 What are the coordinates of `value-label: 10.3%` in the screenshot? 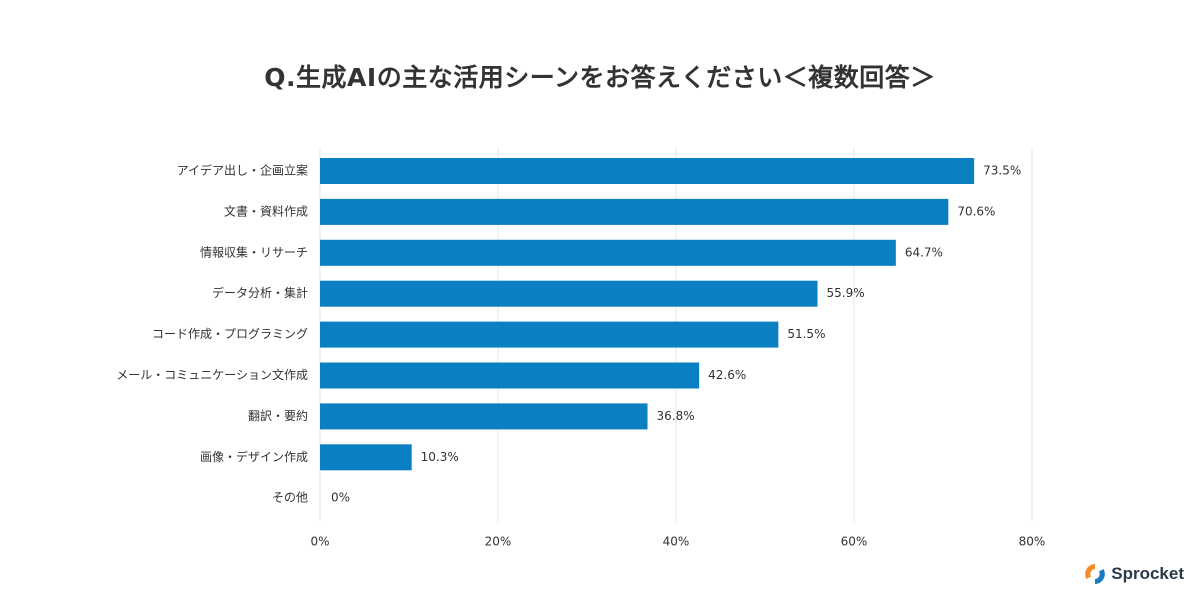 It's located at (440, 457).